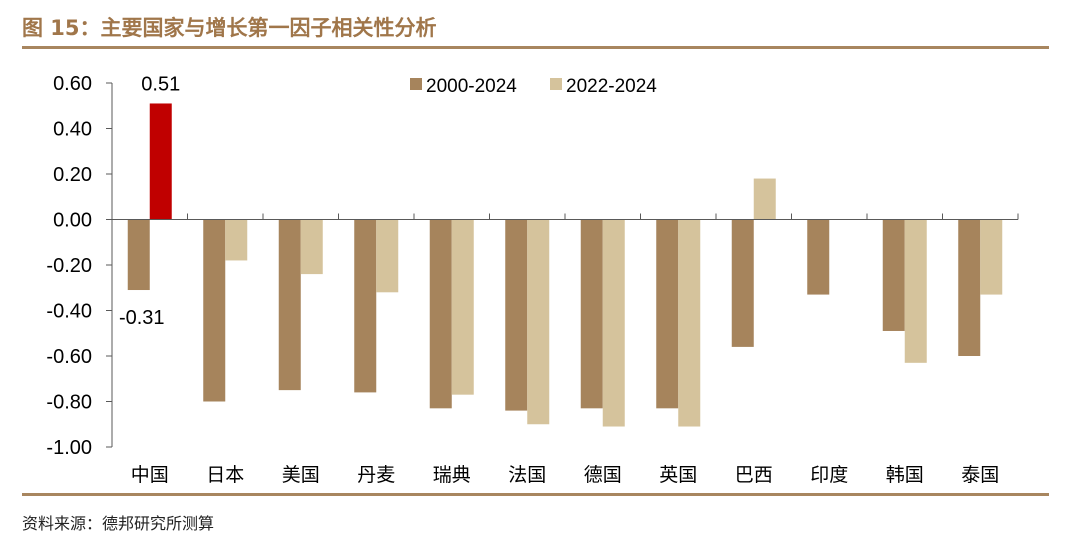 This screenshot has width=1069, height=549. What do you see at coordinates (535, 47) in the screenshot?
I see `title-rule` at bounding box center [535, 47].